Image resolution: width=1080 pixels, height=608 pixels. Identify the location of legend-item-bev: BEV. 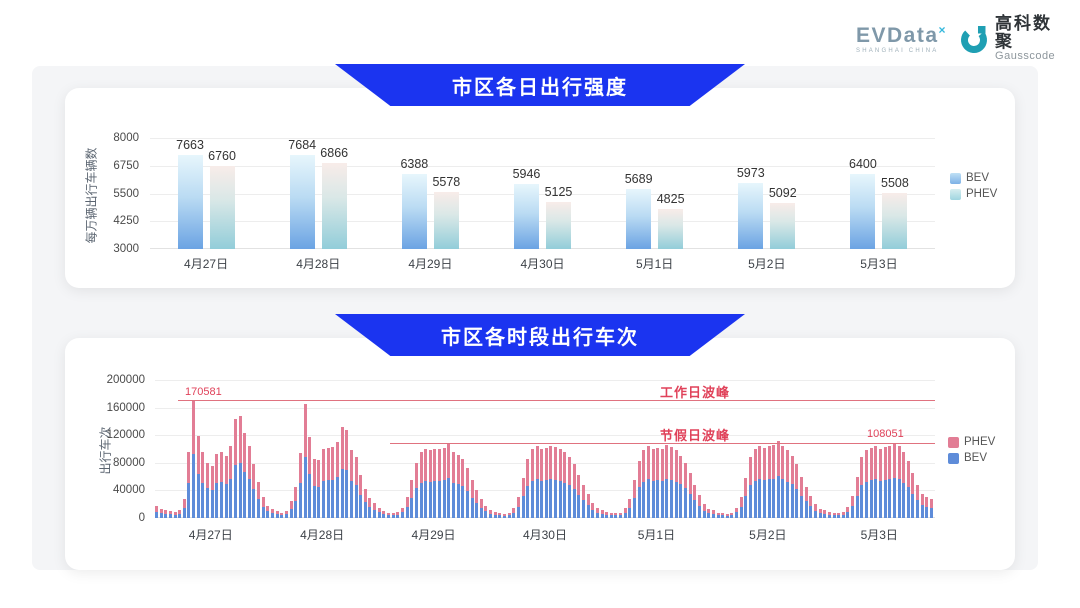
(971, 458).